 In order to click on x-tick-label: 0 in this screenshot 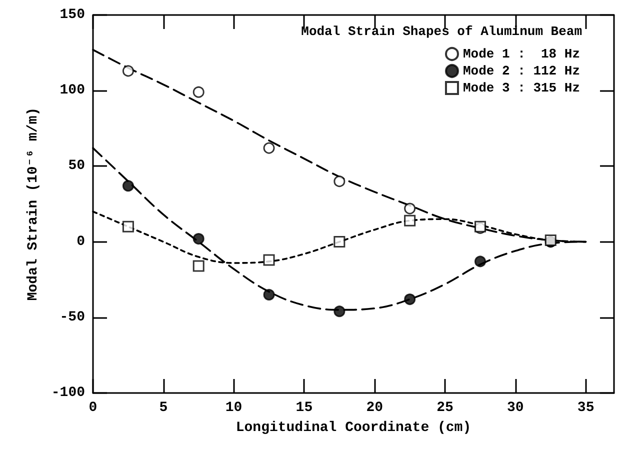, I will do `click(93, 408)`.